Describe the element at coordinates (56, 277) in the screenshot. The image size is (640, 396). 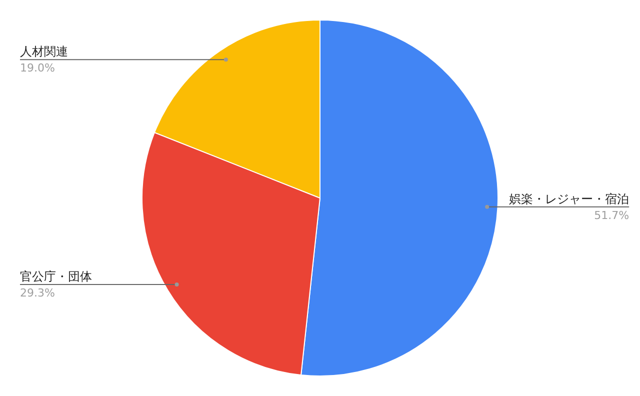
I see `slice-label: 官公庁・団体` at that location.